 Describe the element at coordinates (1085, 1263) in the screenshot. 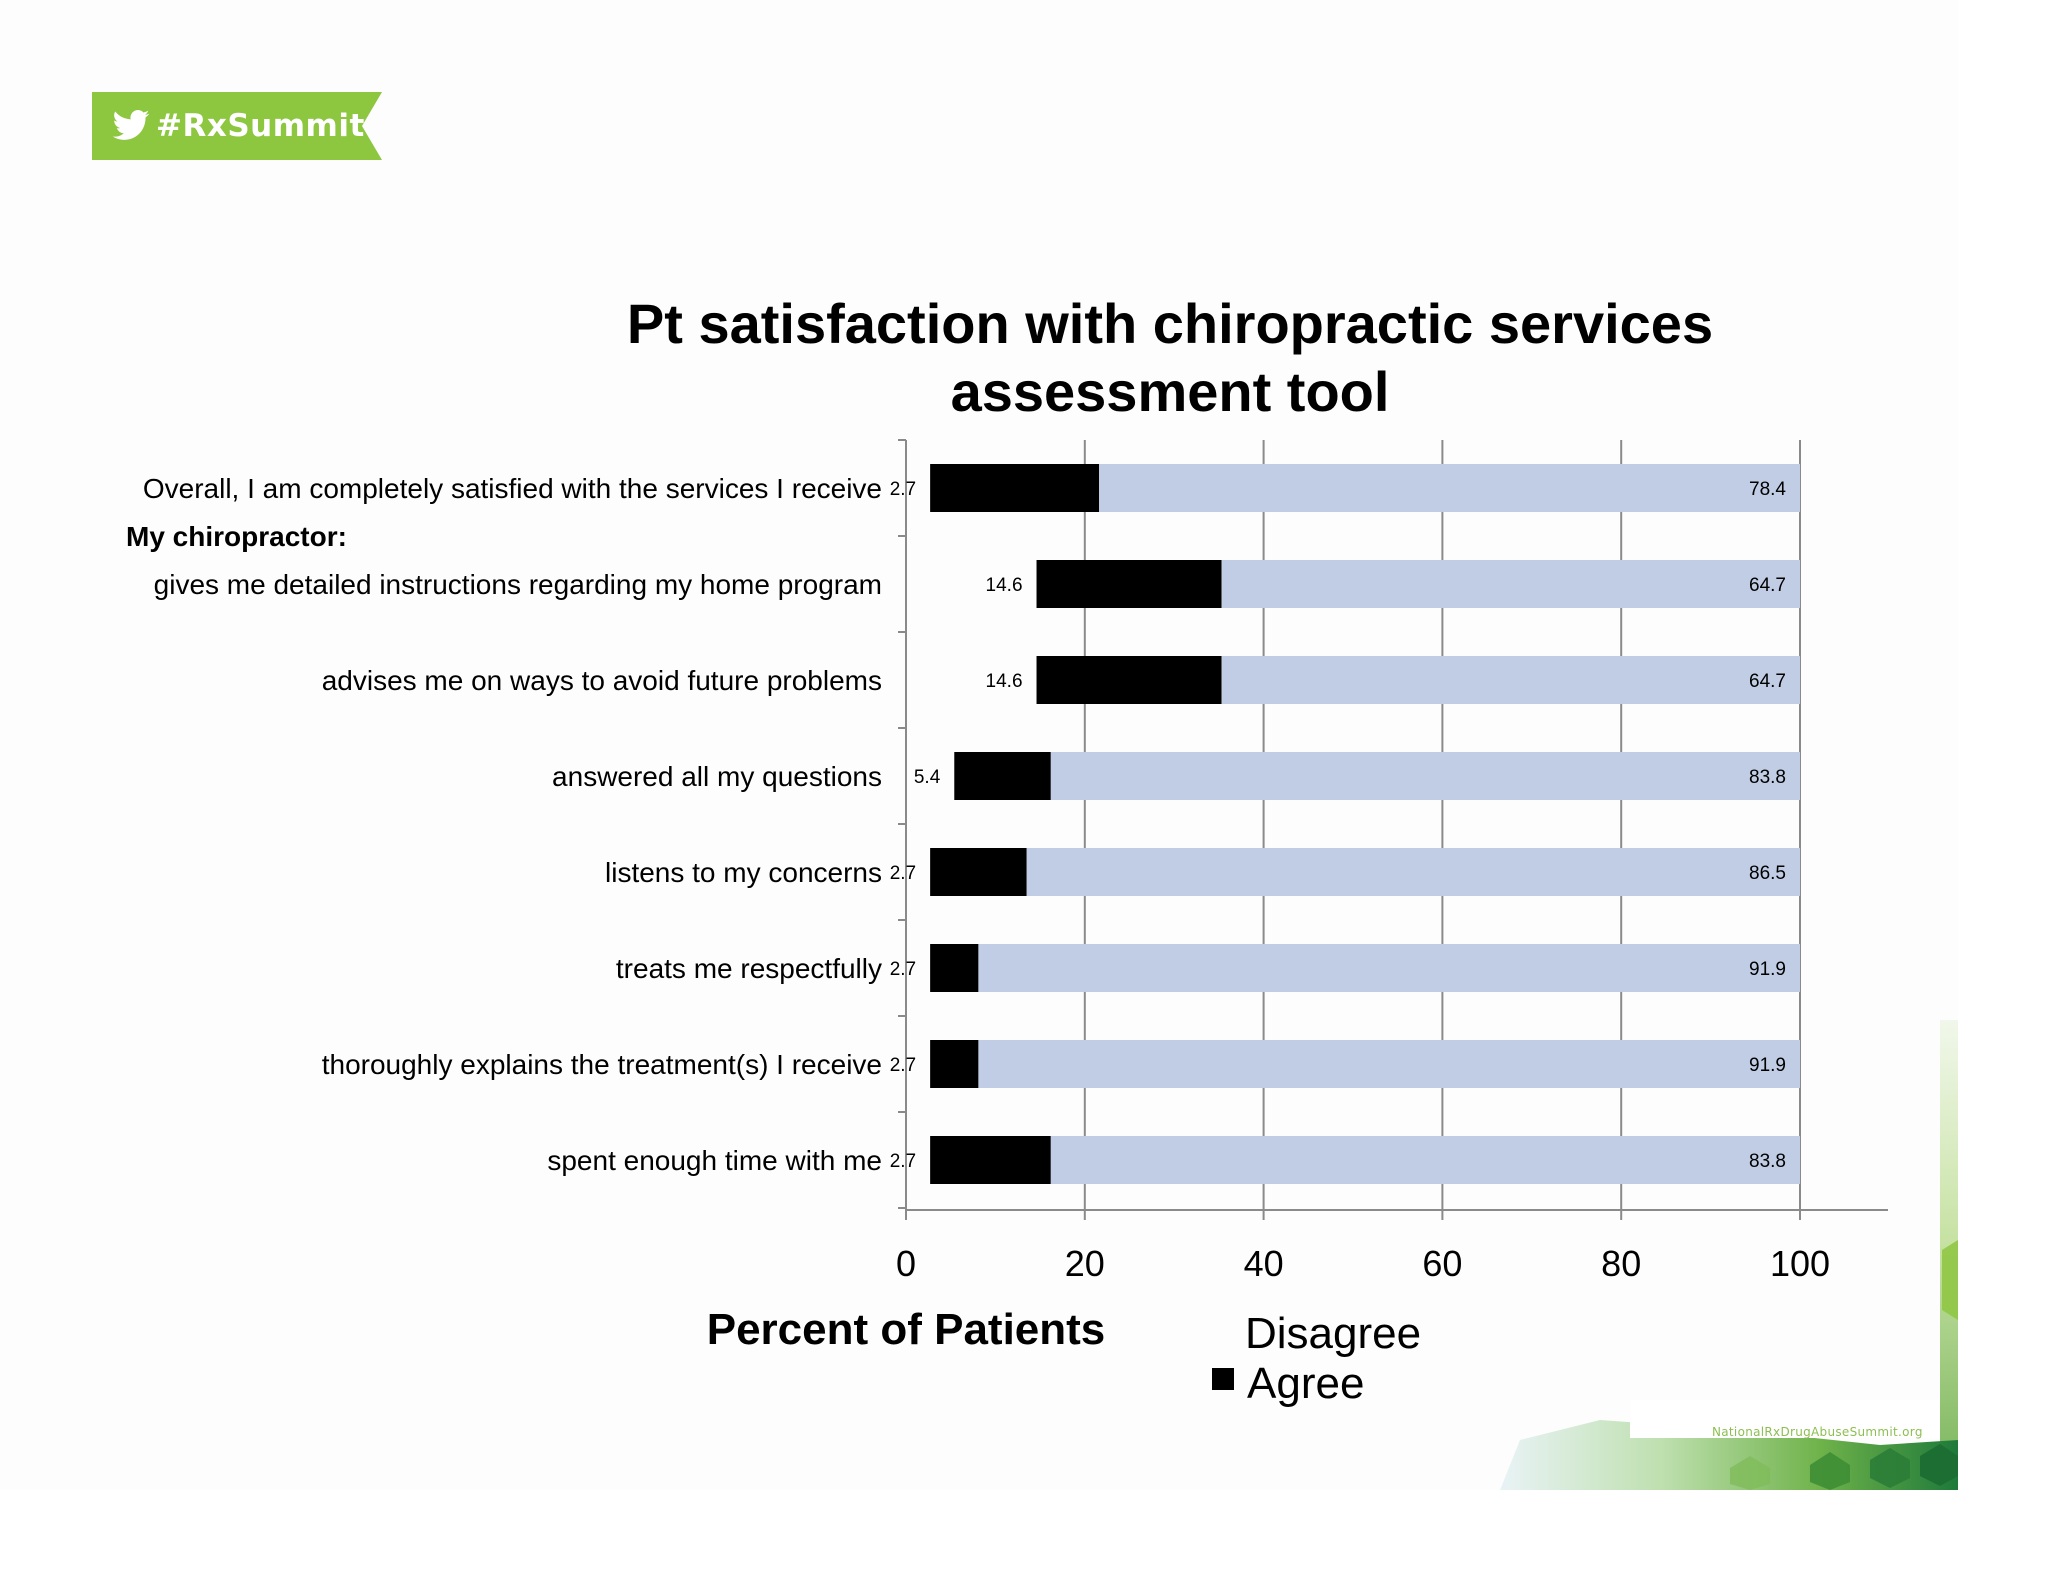

I see `x-tick-label: 20` at that location.